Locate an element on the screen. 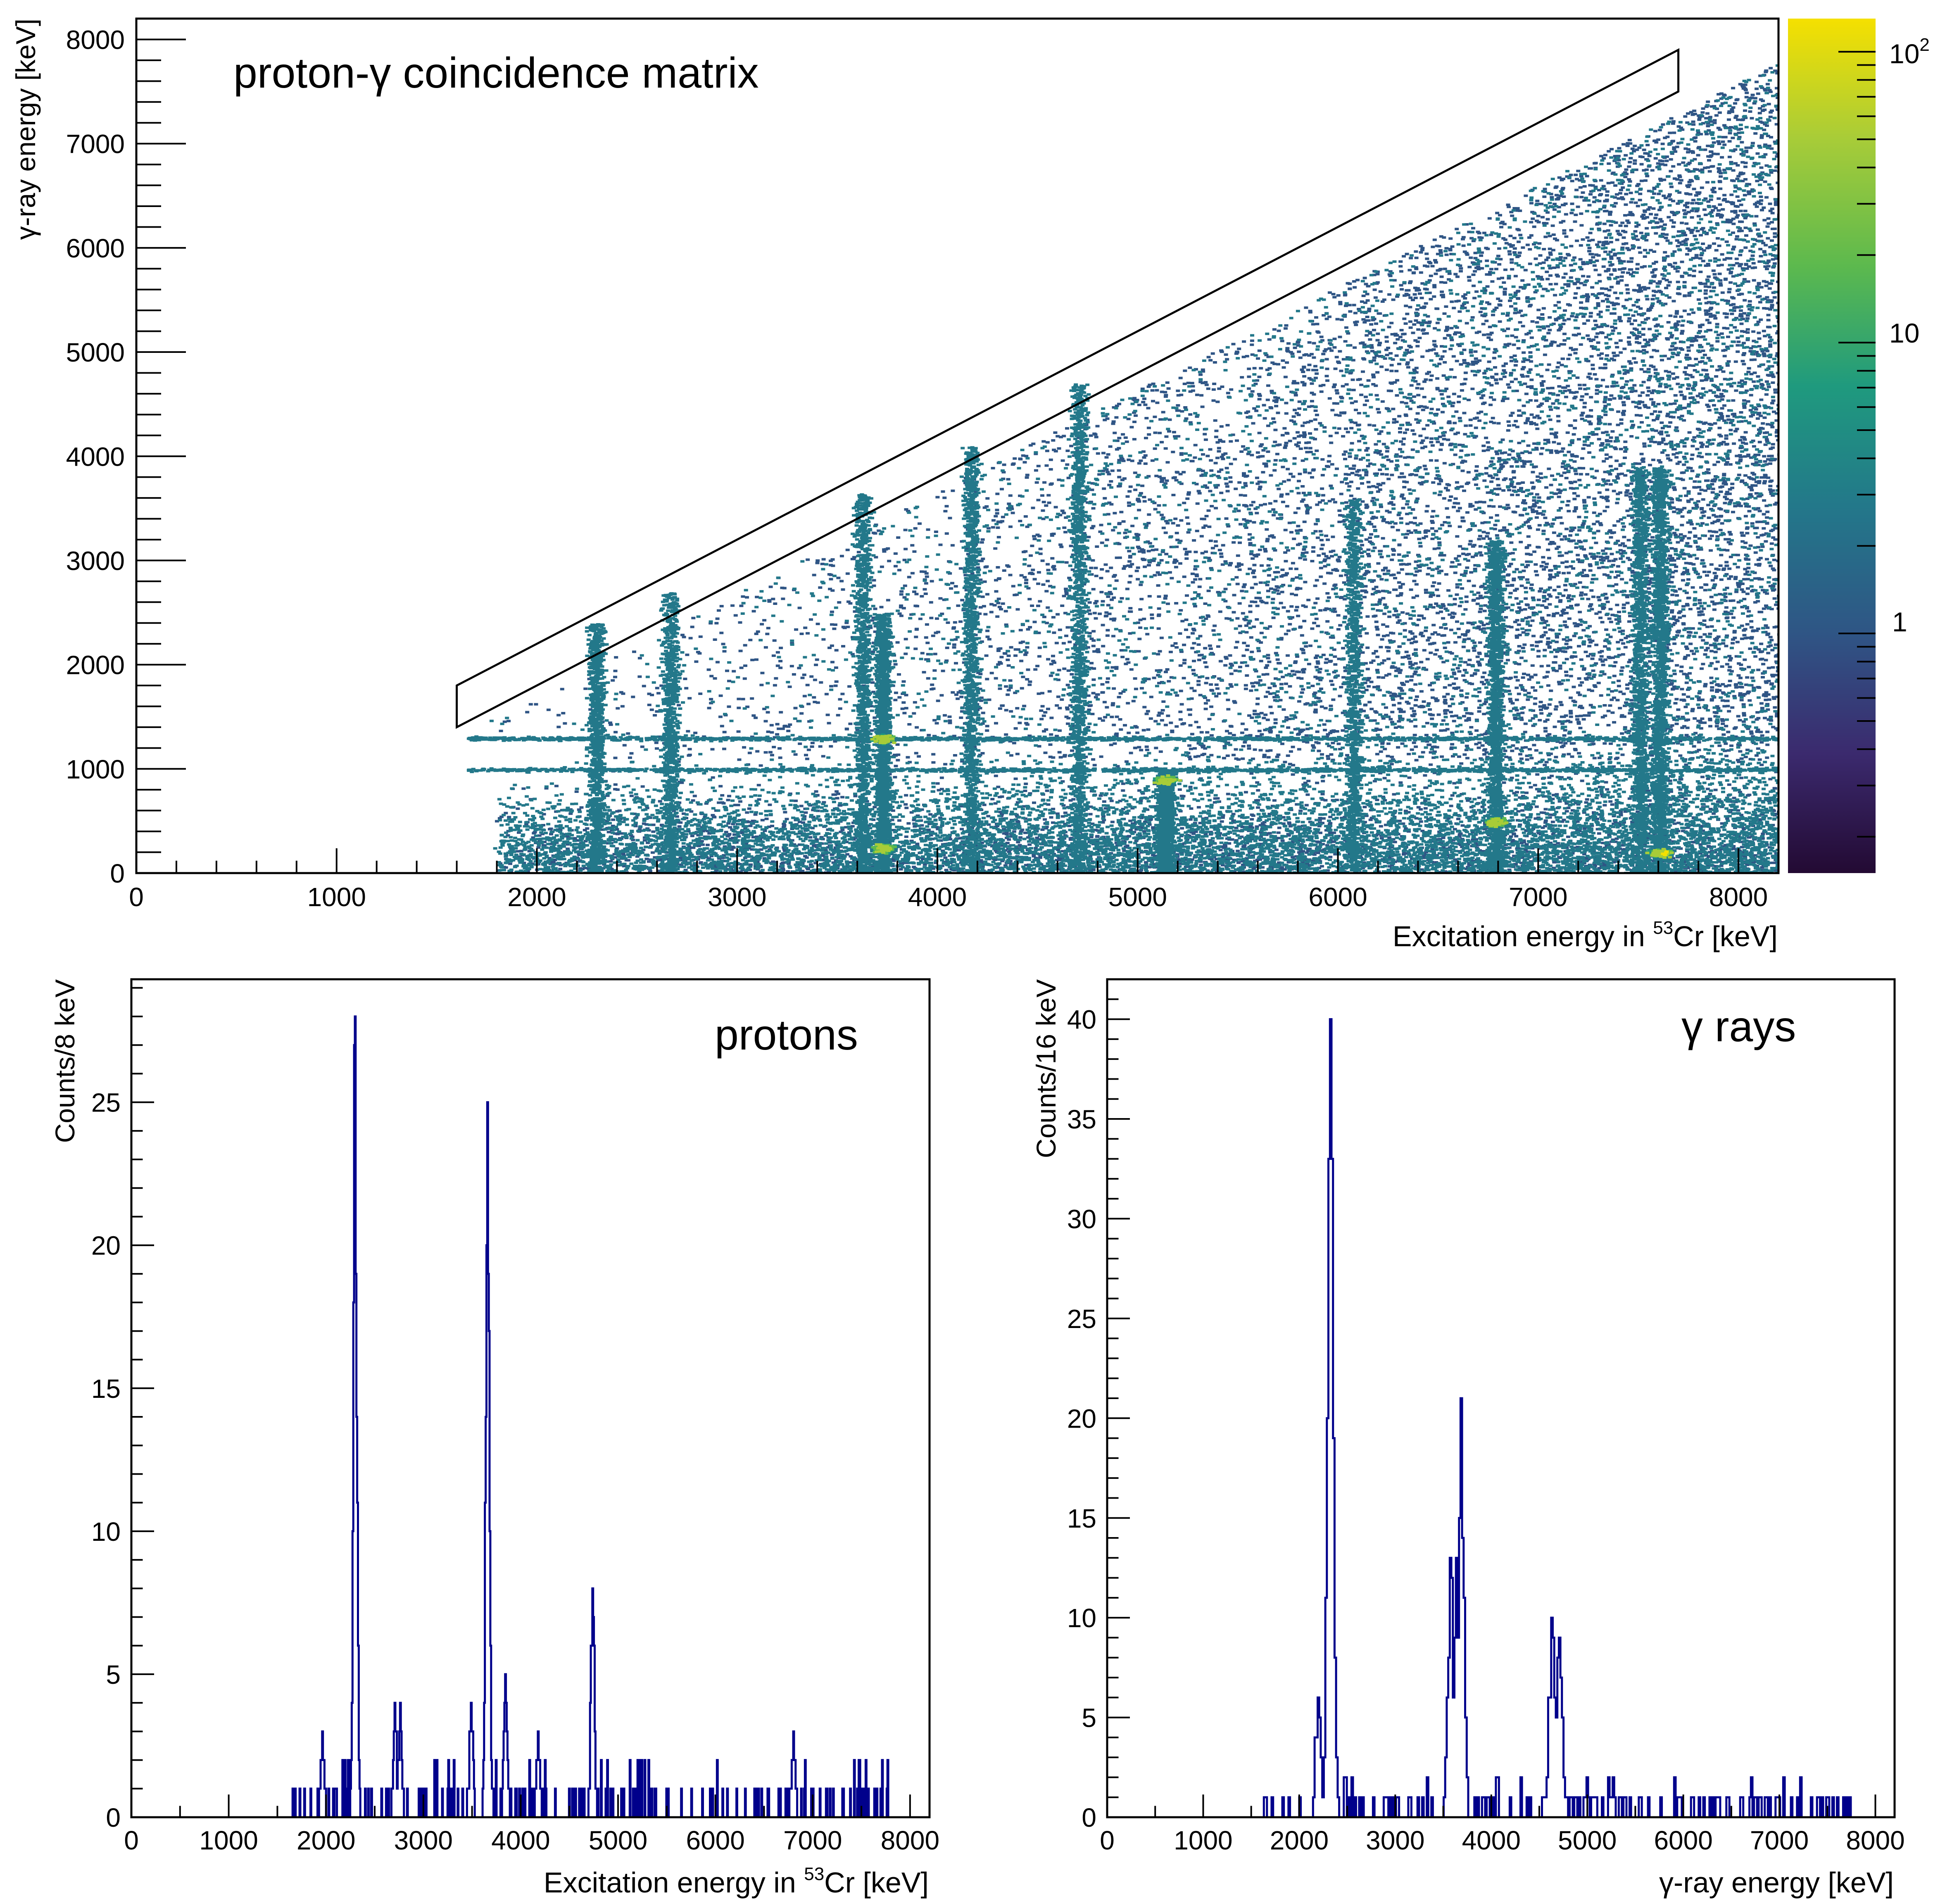 The image size is (1952, 1904). gamma-y-tick-label: 20 is located at coordinates (1081, 1418).